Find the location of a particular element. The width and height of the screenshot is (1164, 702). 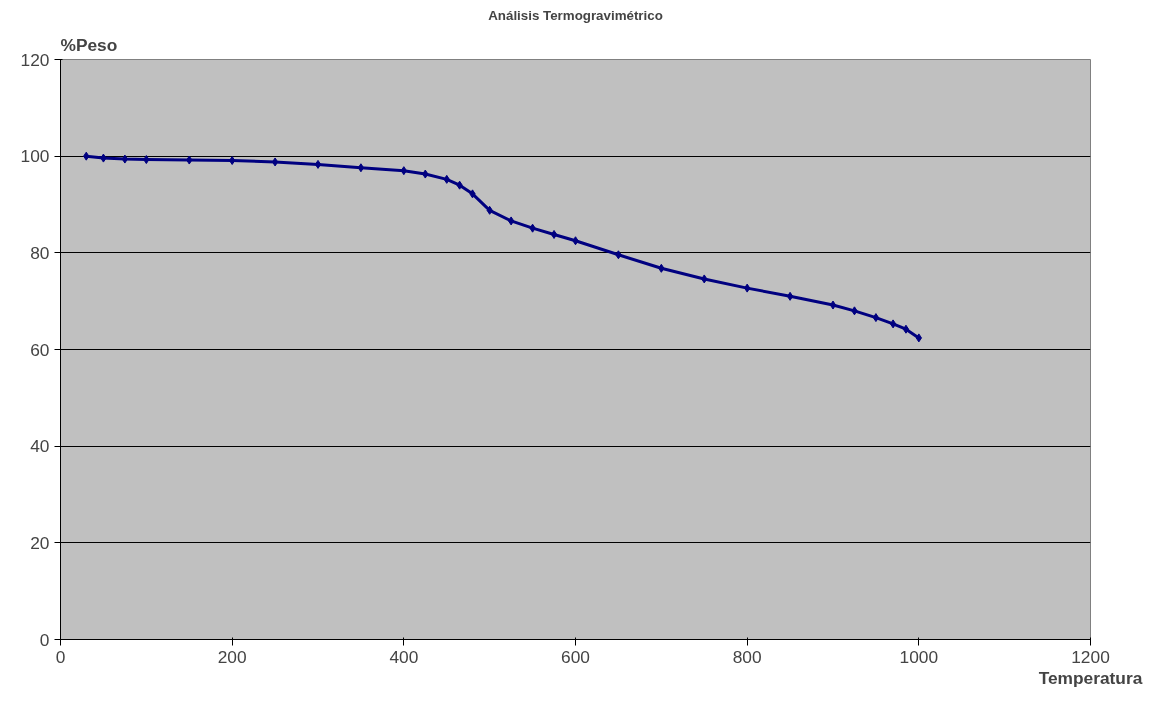

x-tick-label: 0 is located at coordinates (60, 656).